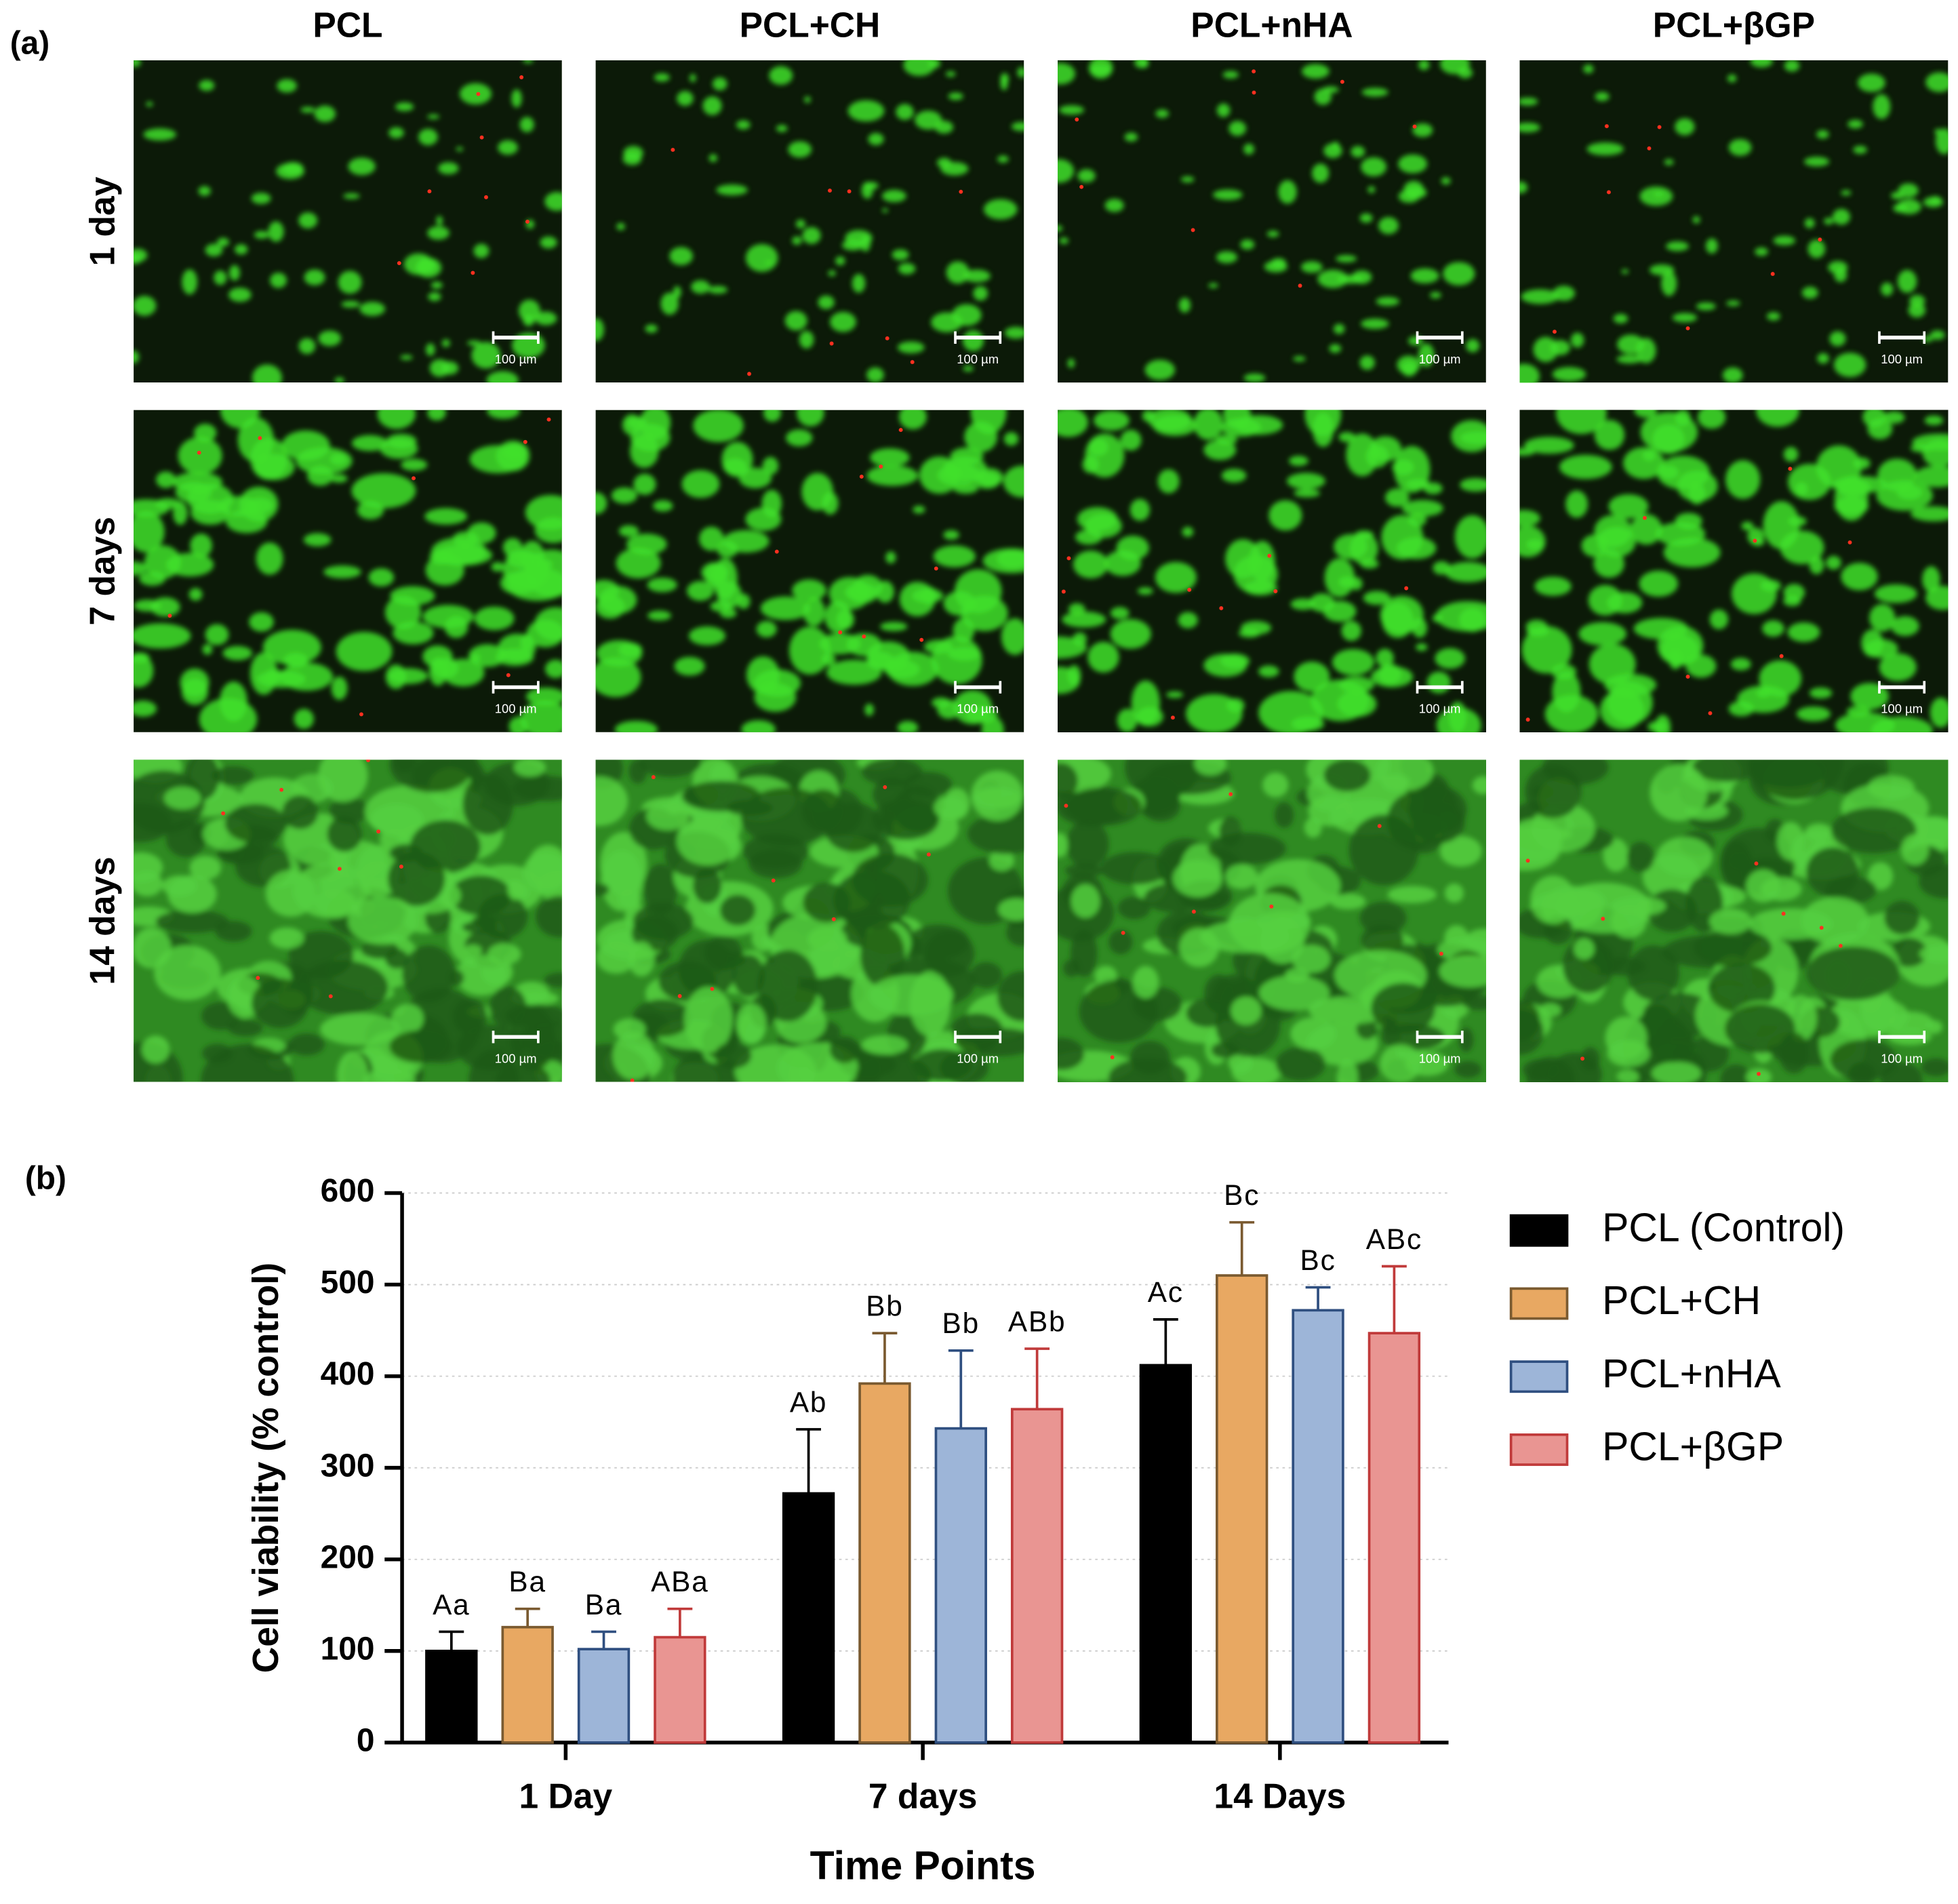 The height and width of the screenshot is (1904, 1958). I want to click on y-tick-label: 100, so click(348, 1649).